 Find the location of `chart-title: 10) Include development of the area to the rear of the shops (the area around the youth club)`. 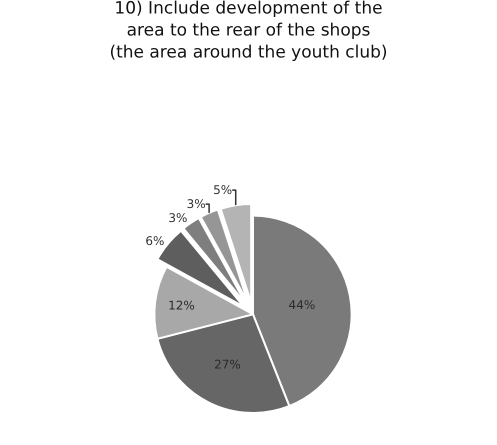

chart-title: 10) Include development of the area to the rear of the shops (the area around the youth club) is located at coordinates (248, 31).